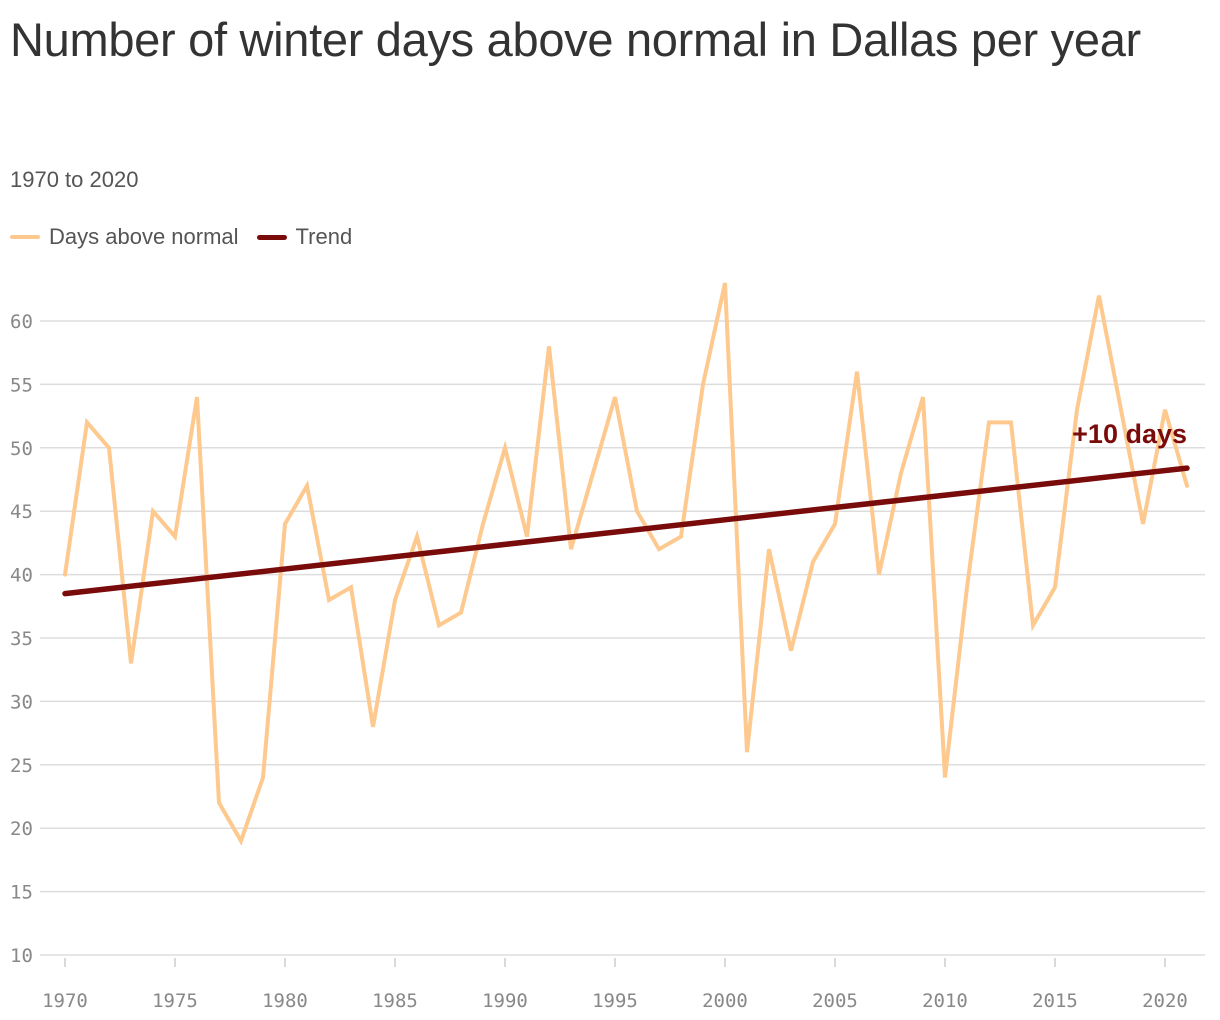 This screenshot has width=1220, height=1020. I want to click on y-tick-label: 40, so click(21, 576).